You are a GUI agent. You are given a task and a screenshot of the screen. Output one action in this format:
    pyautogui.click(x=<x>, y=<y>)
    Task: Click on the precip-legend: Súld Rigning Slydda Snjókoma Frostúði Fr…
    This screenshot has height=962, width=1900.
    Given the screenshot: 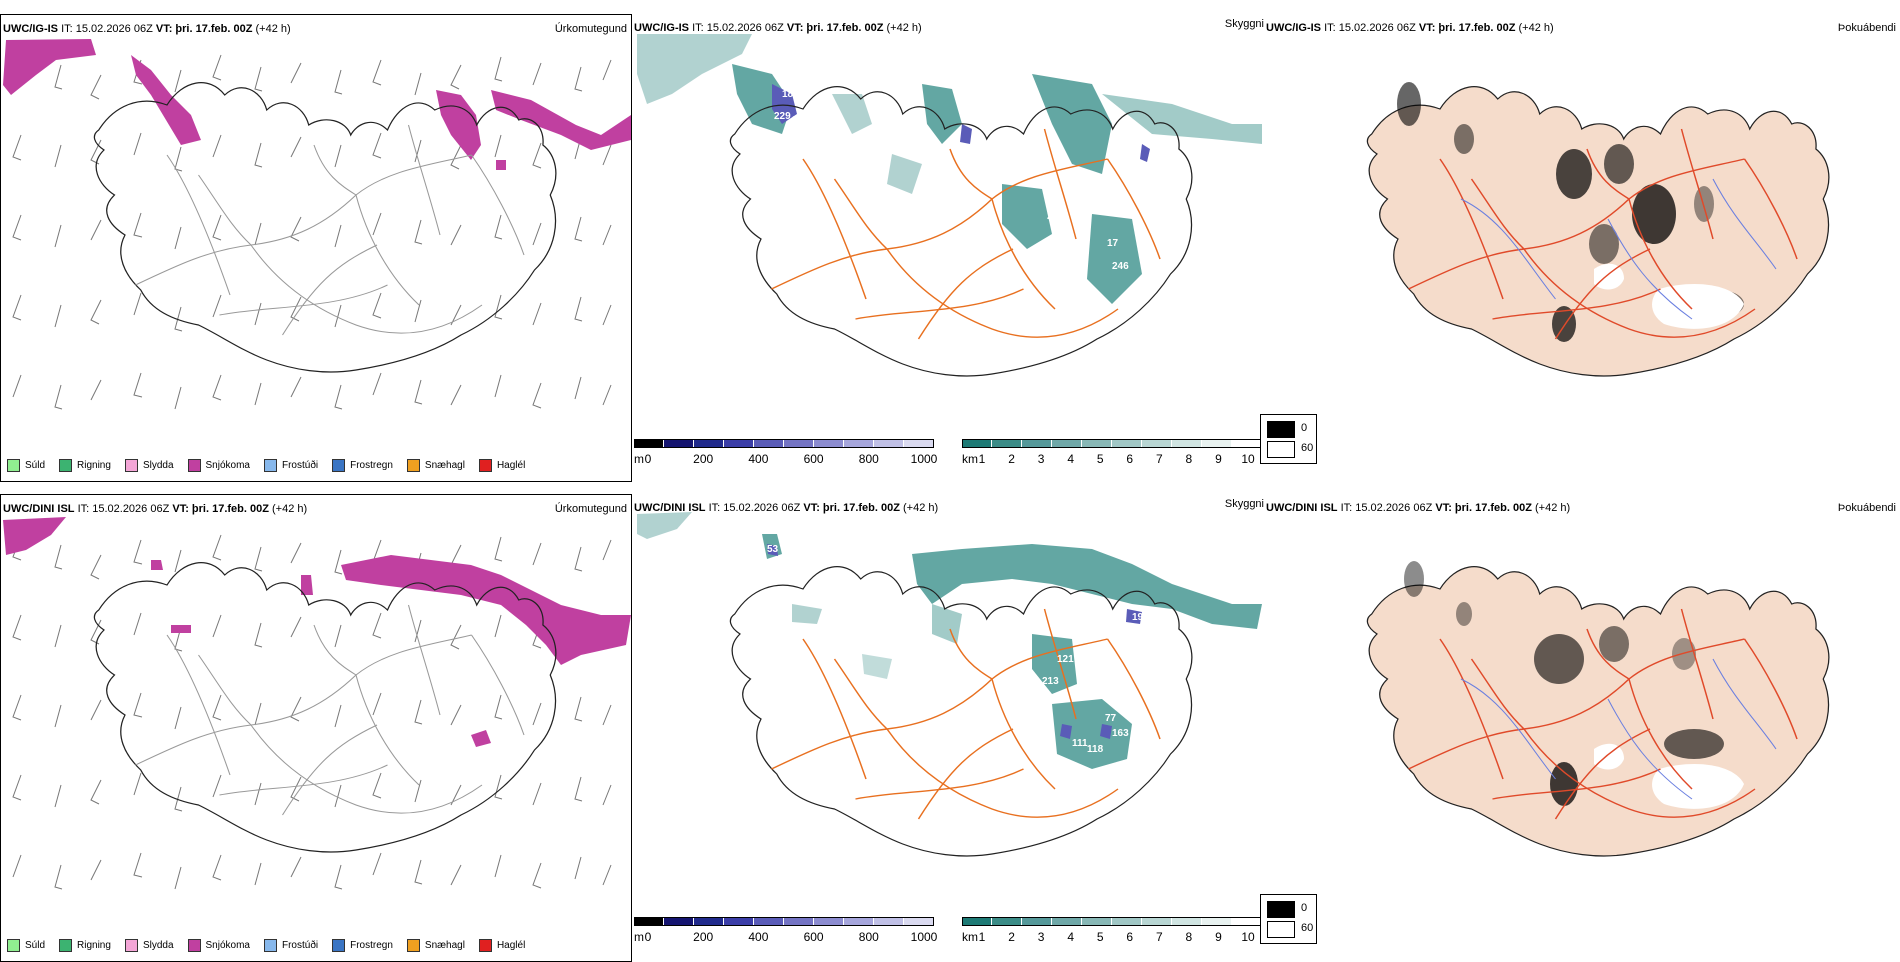 What is the action you would take?
    pyautogui.click(x=266, y=945)
    